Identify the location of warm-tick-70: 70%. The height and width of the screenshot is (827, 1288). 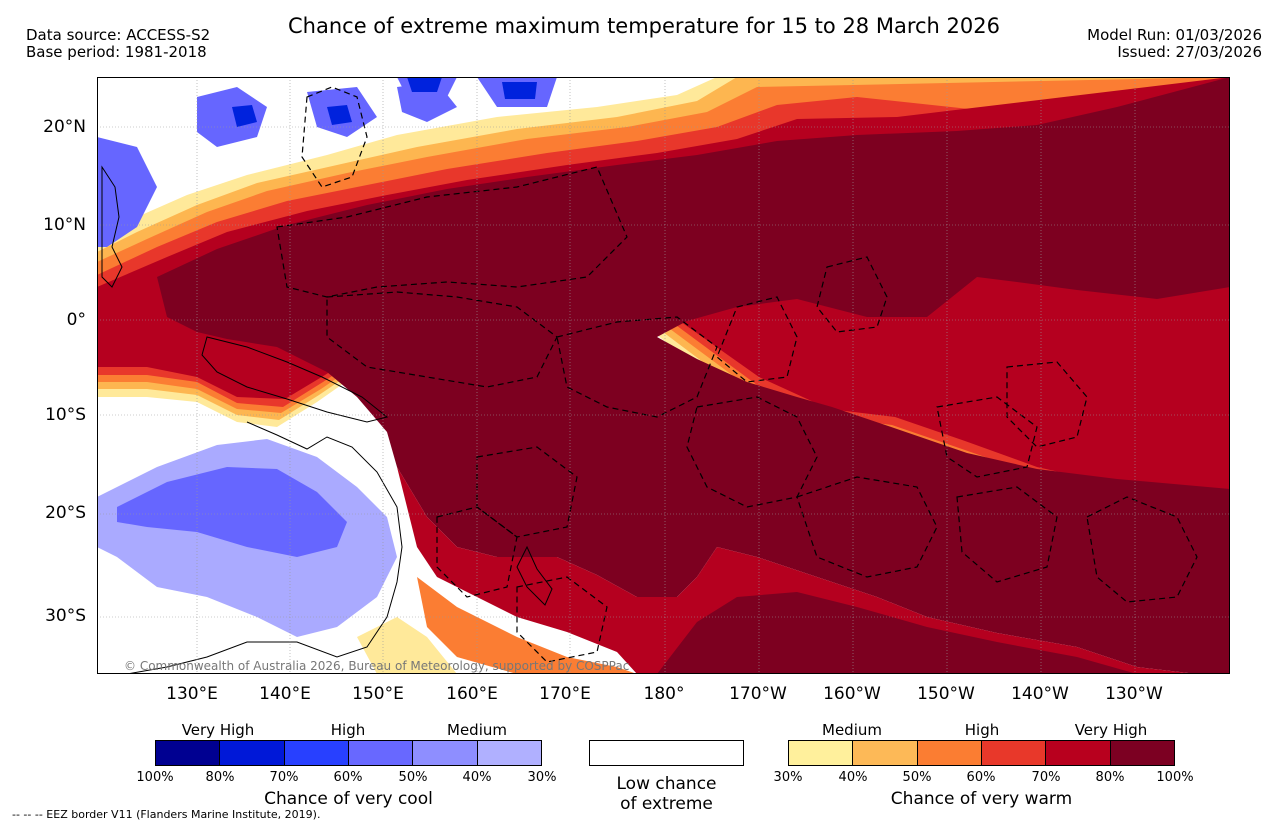
(1046, 777).